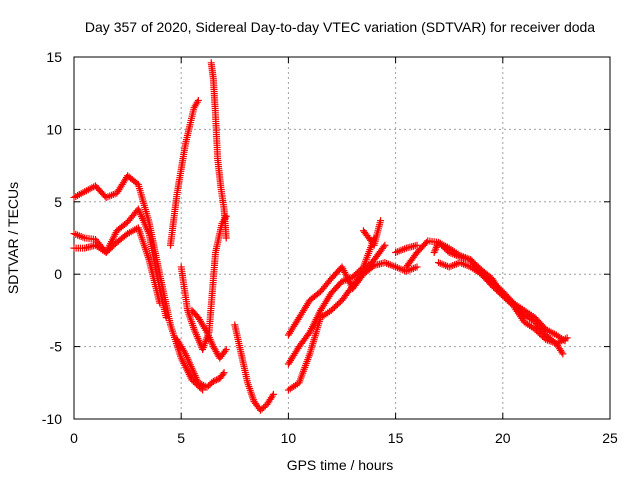  Describe the element at coordinates (13, 238) in the screenshot. I see `y-axis-label: SDTVAR / TECUs` at that location.